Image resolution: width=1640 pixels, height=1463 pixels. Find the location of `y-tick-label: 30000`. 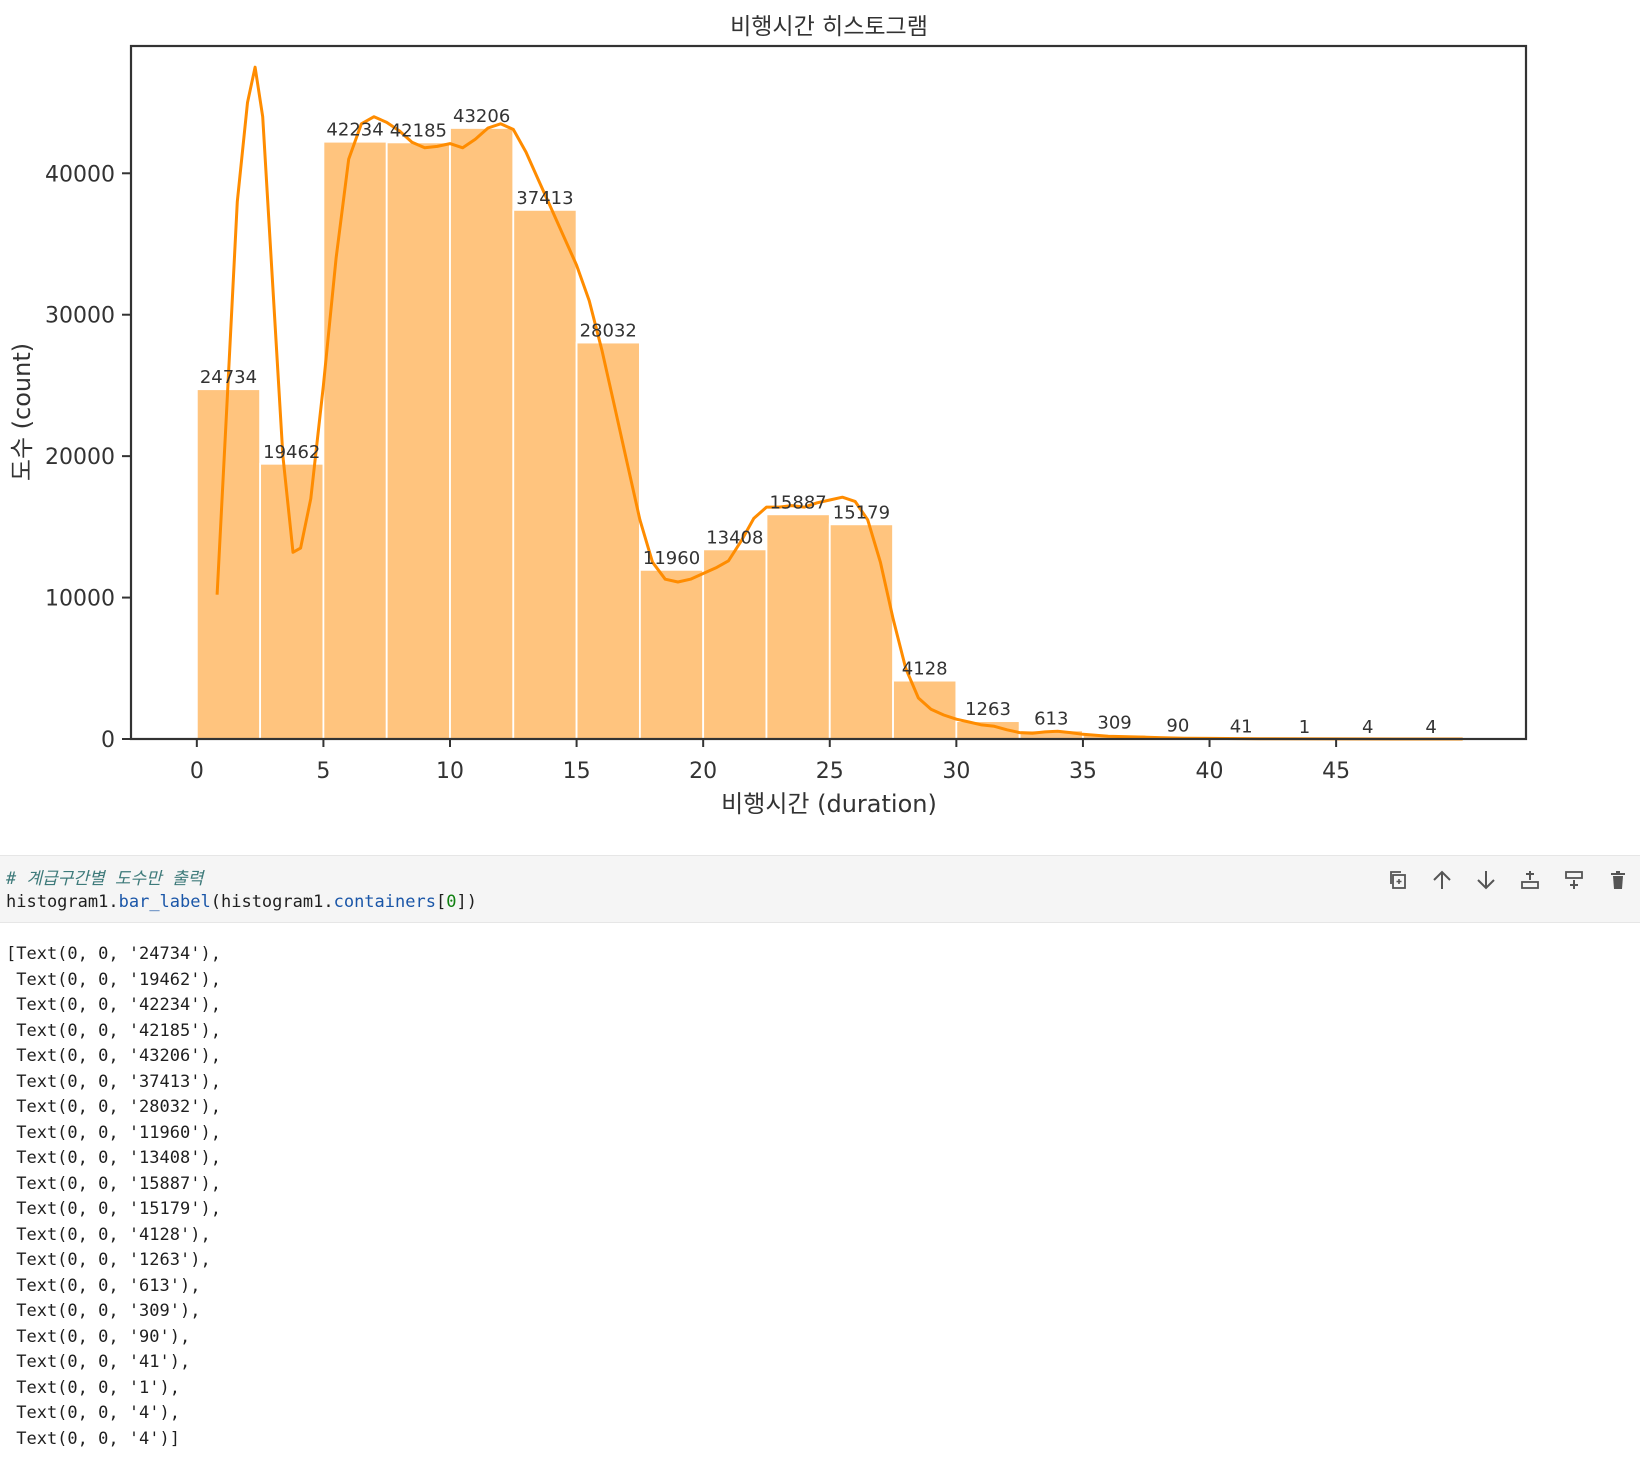

y-tick-label: 30000 is located at coordinates (80, 316).